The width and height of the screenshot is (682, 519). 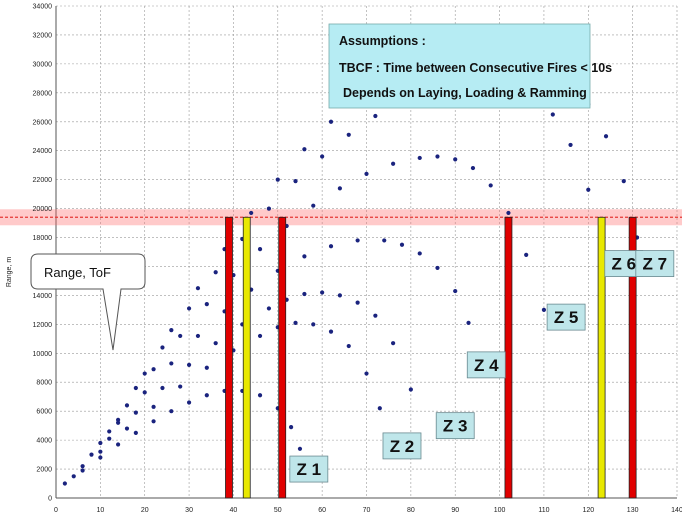 I want to click on x-tick-label: 40, so click(x=234, y=510).